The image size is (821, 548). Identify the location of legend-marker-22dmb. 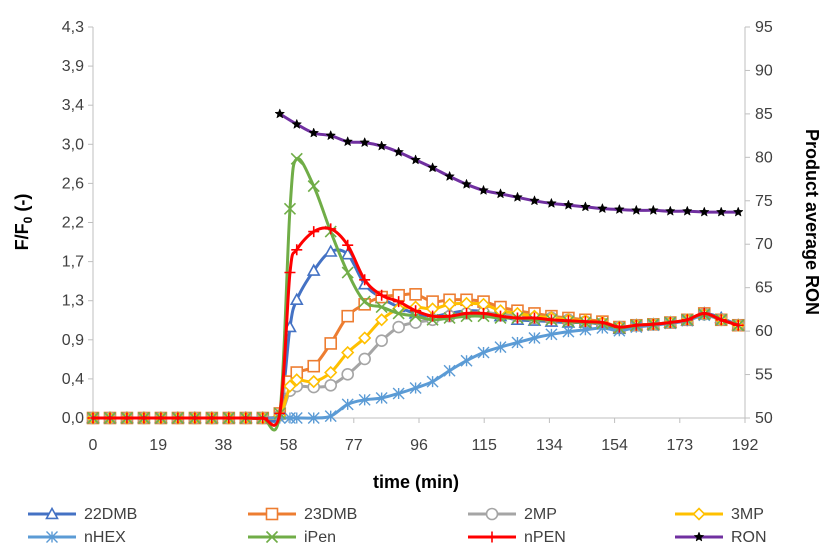
(52, 513).